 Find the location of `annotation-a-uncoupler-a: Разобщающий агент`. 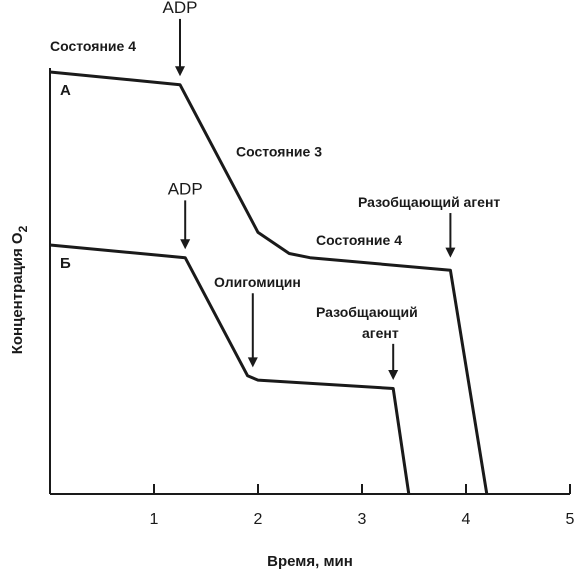

annotation-a-uncoupler-a: Разобщающий агент is located at coordinates (429, 202).